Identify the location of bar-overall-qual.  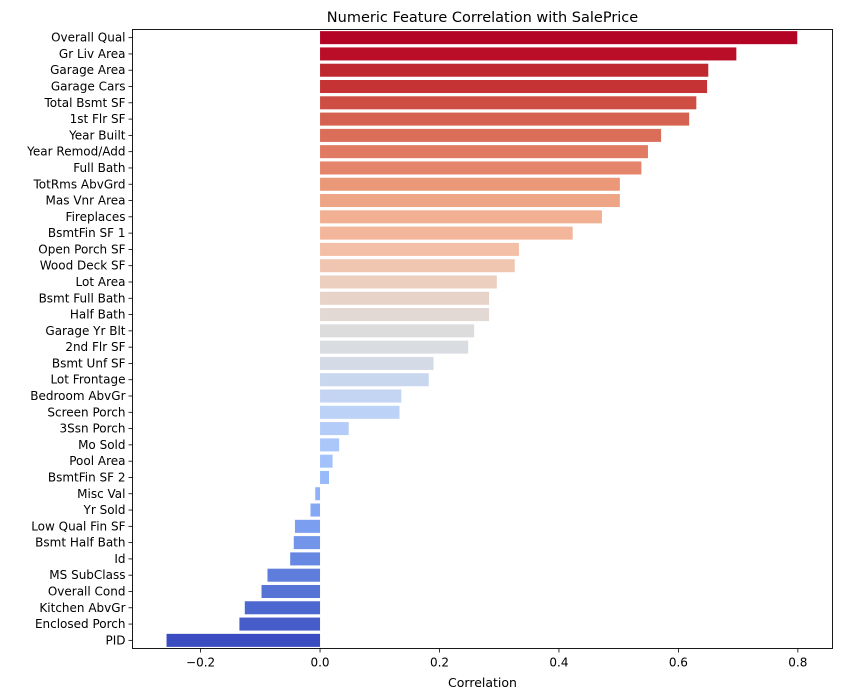
(559, 38).